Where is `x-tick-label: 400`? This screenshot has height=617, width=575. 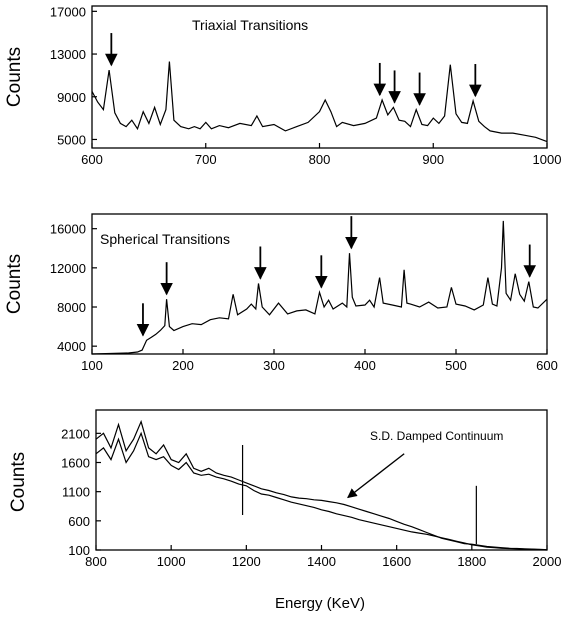
x-tick-label: 400 is located at coordinates (365, 365).